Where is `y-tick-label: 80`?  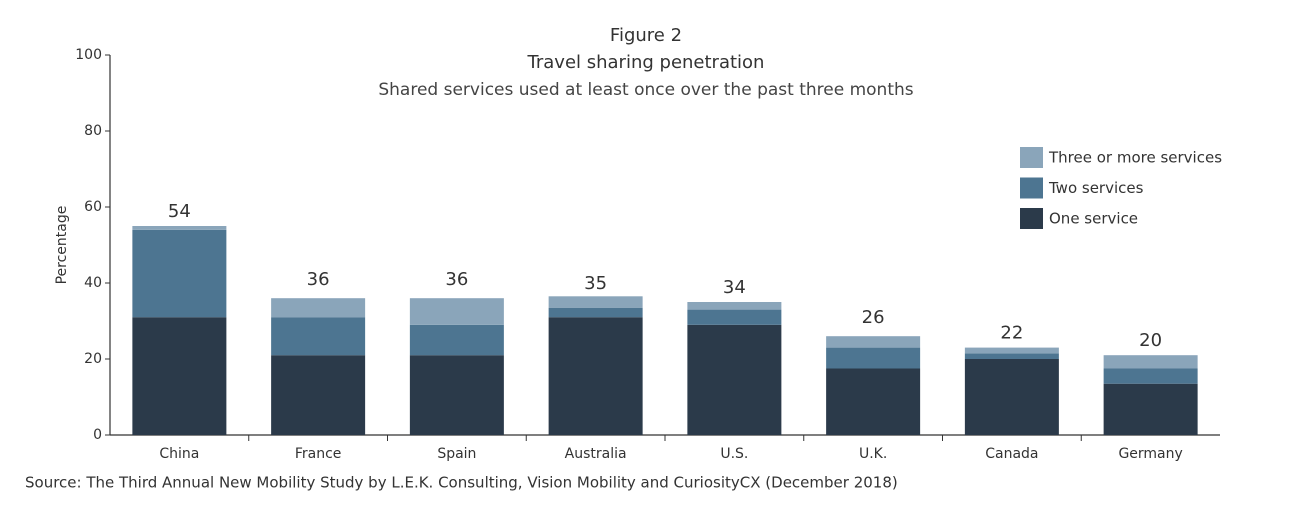 y-tick-label: 80 is located at coordinates (93, 131).